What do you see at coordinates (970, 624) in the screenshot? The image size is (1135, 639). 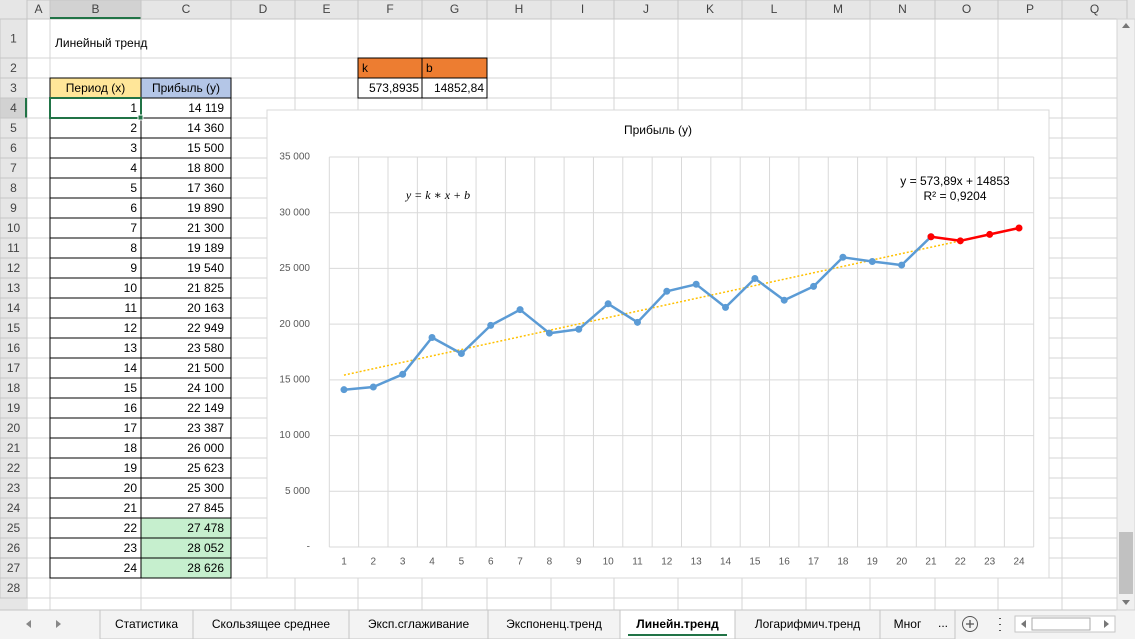 I see `add-sheet` at bounding box center [970, 624].